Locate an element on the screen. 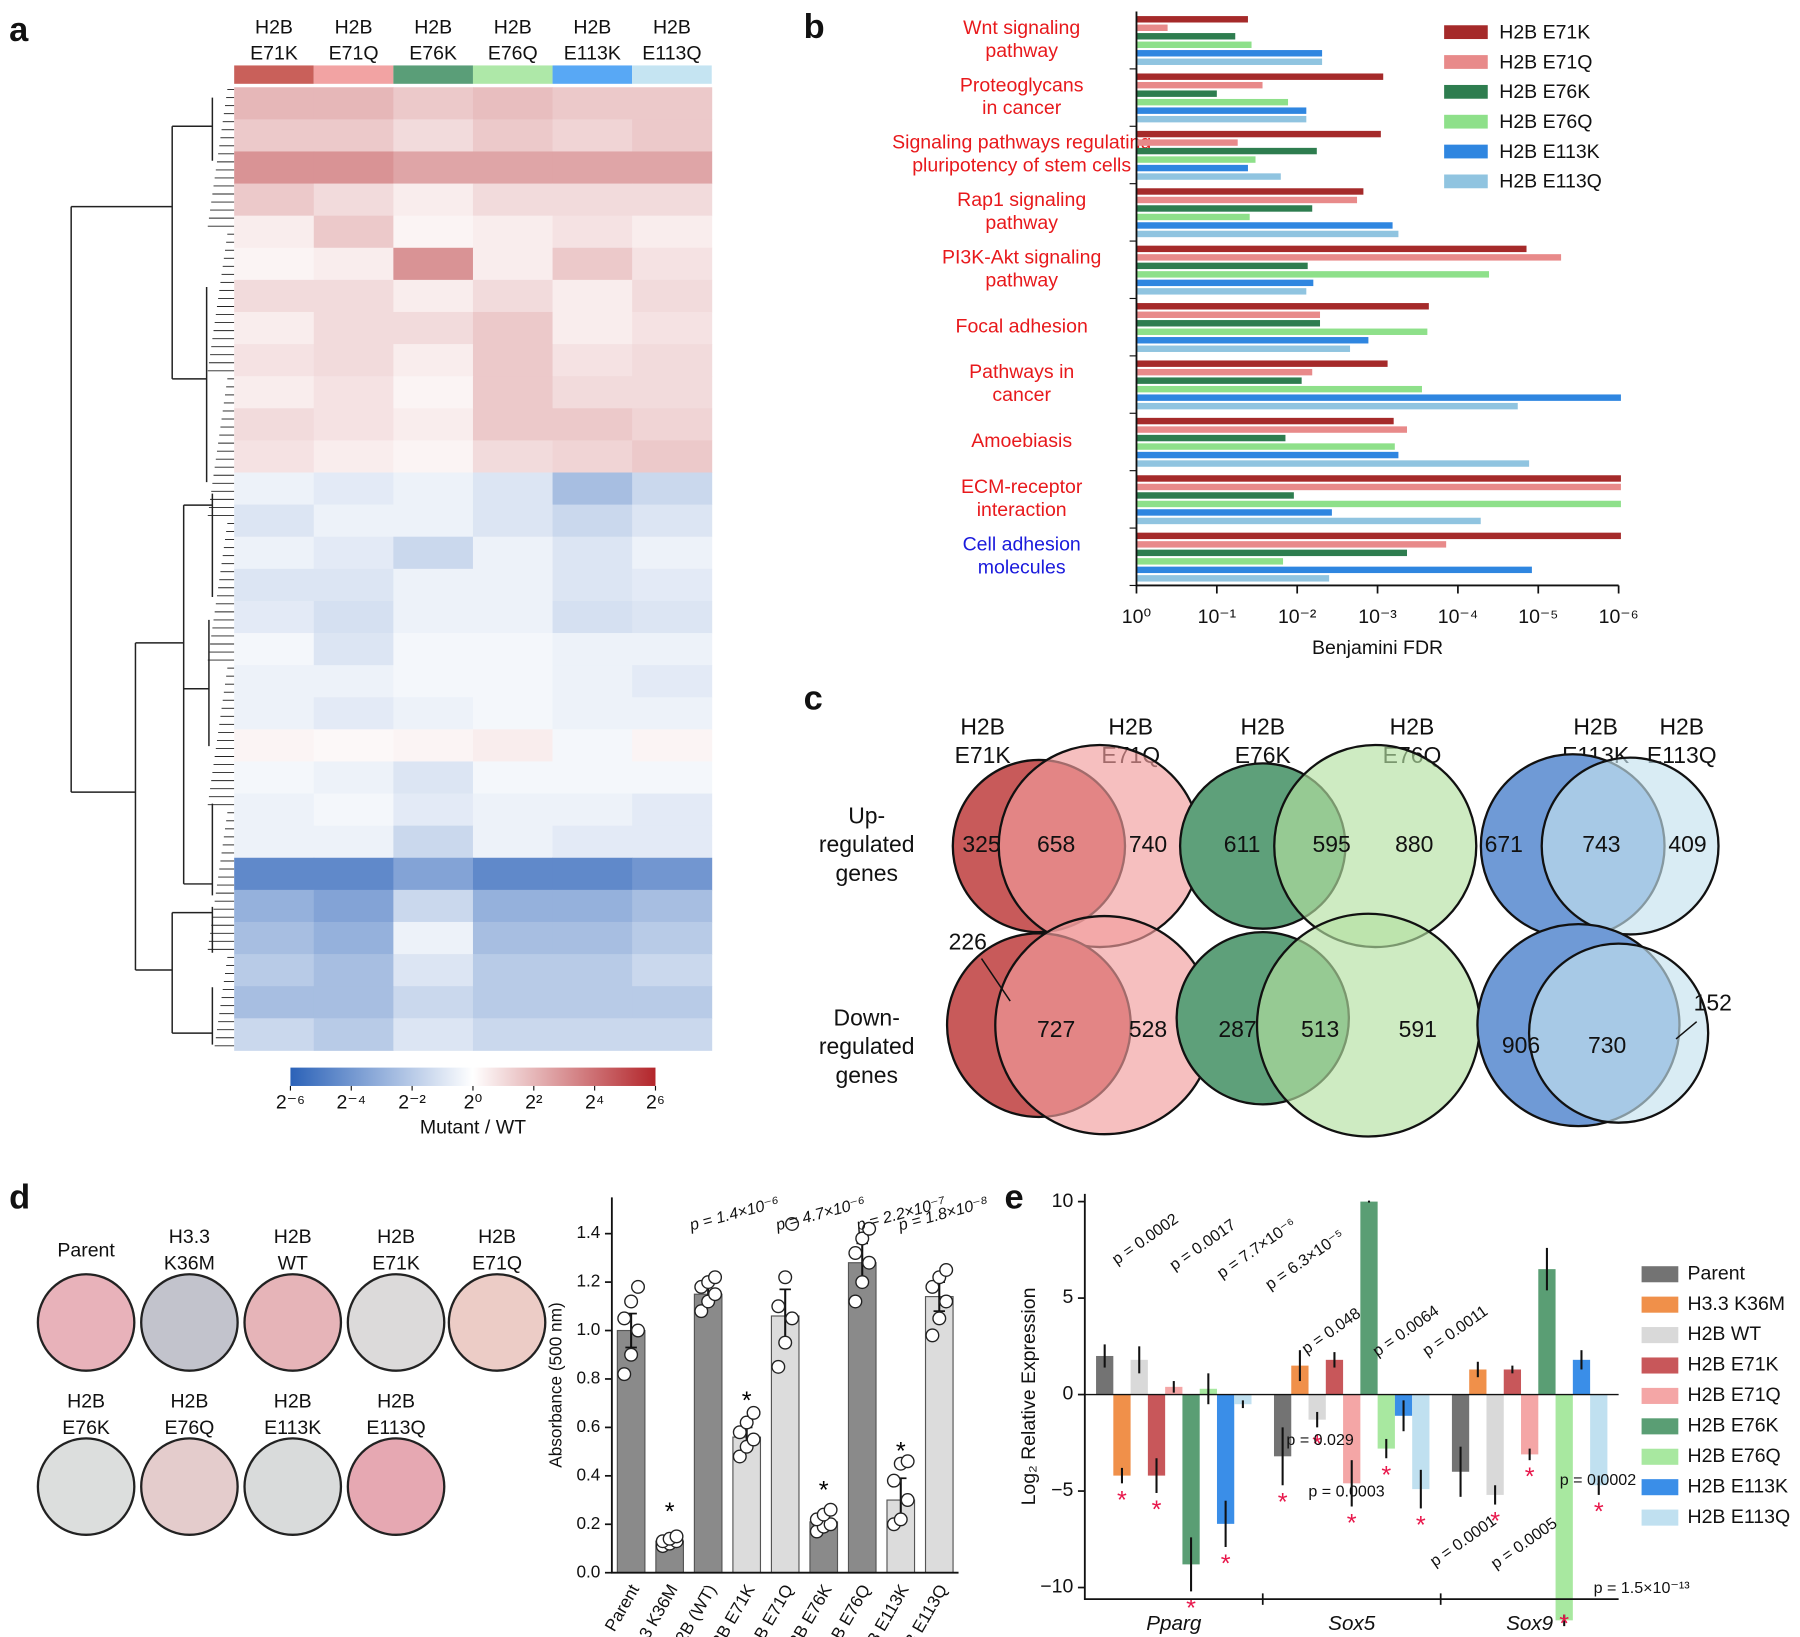 Image resolution: width=1800 pixels, height=1637 pixels. column-label: E76K is located at coordinates (433, 54).